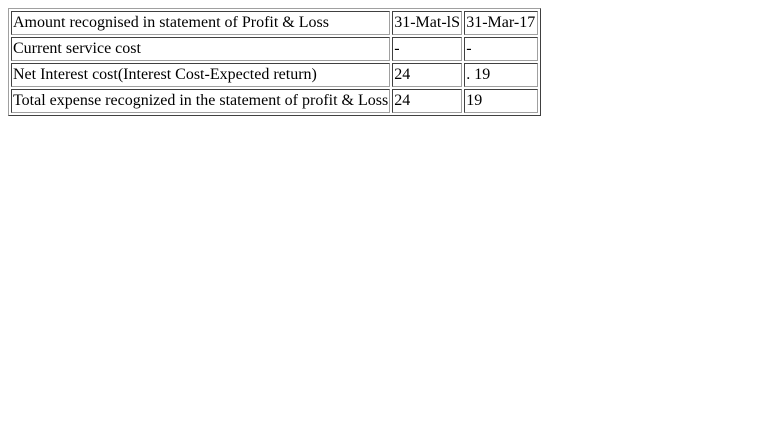  Describe the element at coordinates (201, 49) in the screenshot. I see `row-label-cell: Current service cost` at that location.